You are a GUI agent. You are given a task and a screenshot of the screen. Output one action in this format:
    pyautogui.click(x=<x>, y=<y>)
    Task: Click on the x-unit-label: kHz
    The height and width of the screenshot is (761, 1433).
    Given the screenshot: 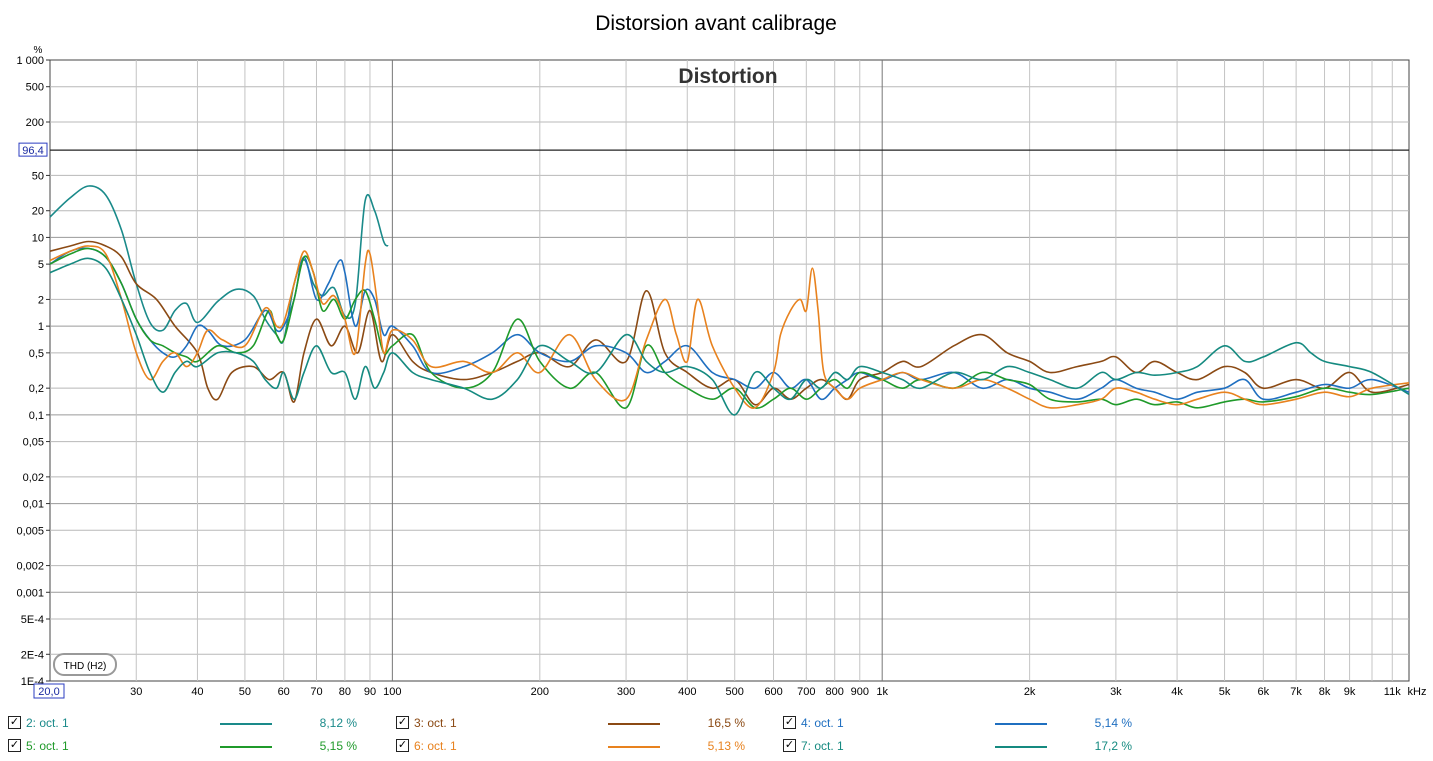 What is the action you would take?
    pyautogui.click(x=1417, y=692)
    